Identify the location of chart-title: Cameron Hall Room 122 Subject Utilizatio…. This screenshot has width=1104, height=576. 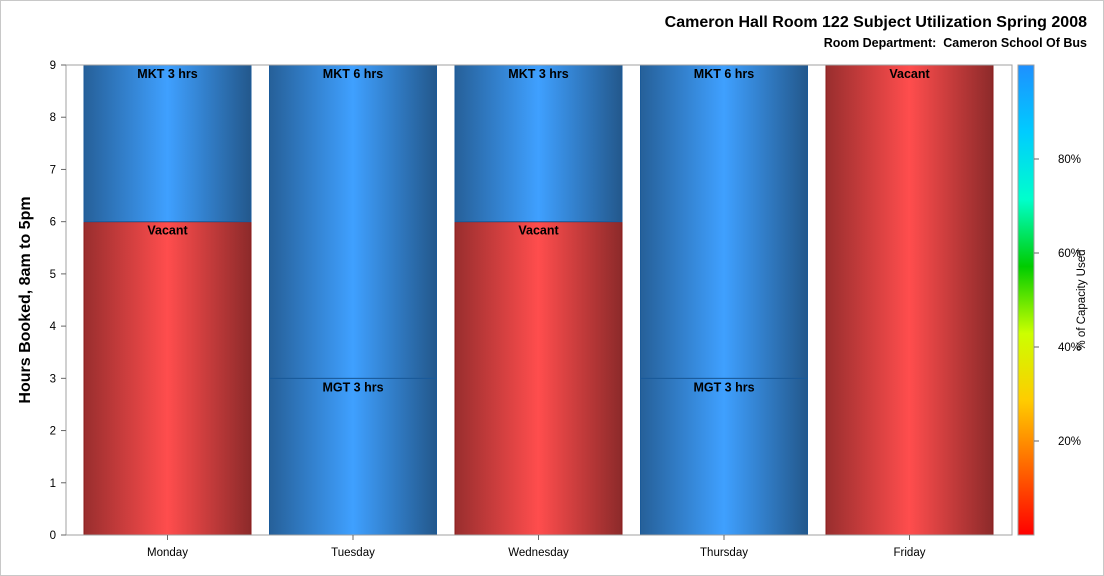
(875, 22).